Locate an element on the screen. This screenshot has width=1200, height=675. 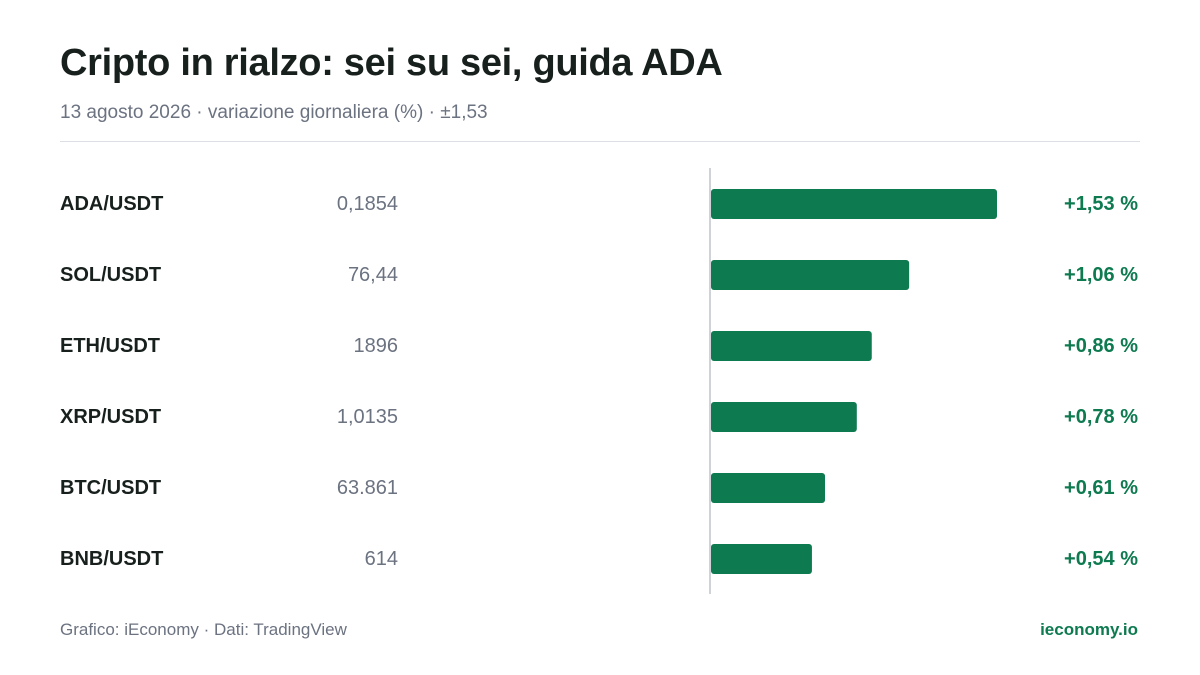
pair-label: BNB/USDT is located at coordinates (111, 559).